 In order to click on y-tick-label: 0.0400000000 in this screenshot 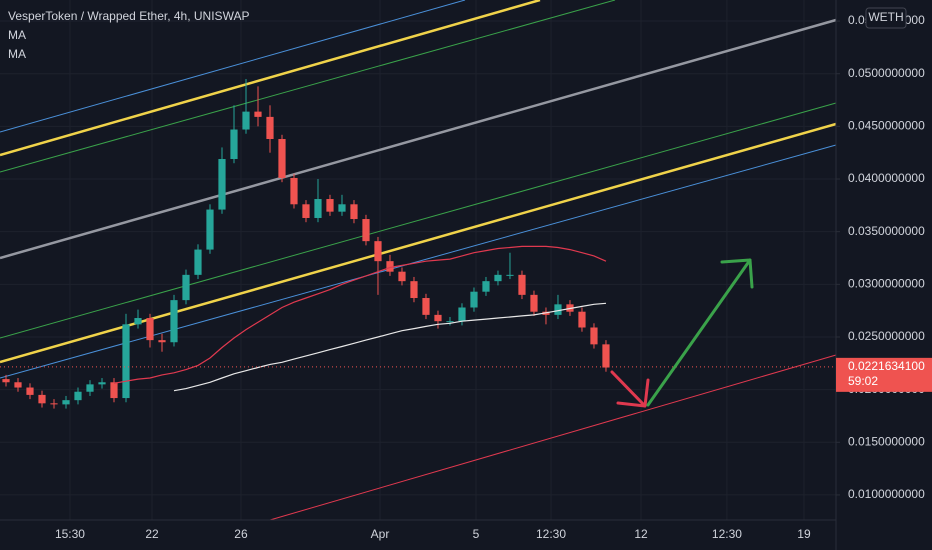, I will do `click(886, 178)`.